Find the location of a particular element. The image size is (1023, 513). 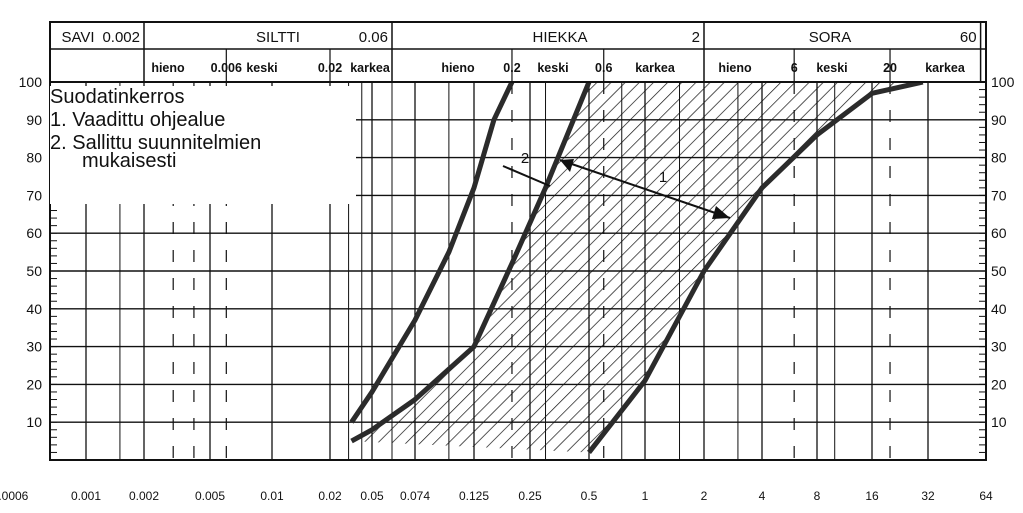

header-boundary-label: 0.06 is located at coordinates (373, 37).